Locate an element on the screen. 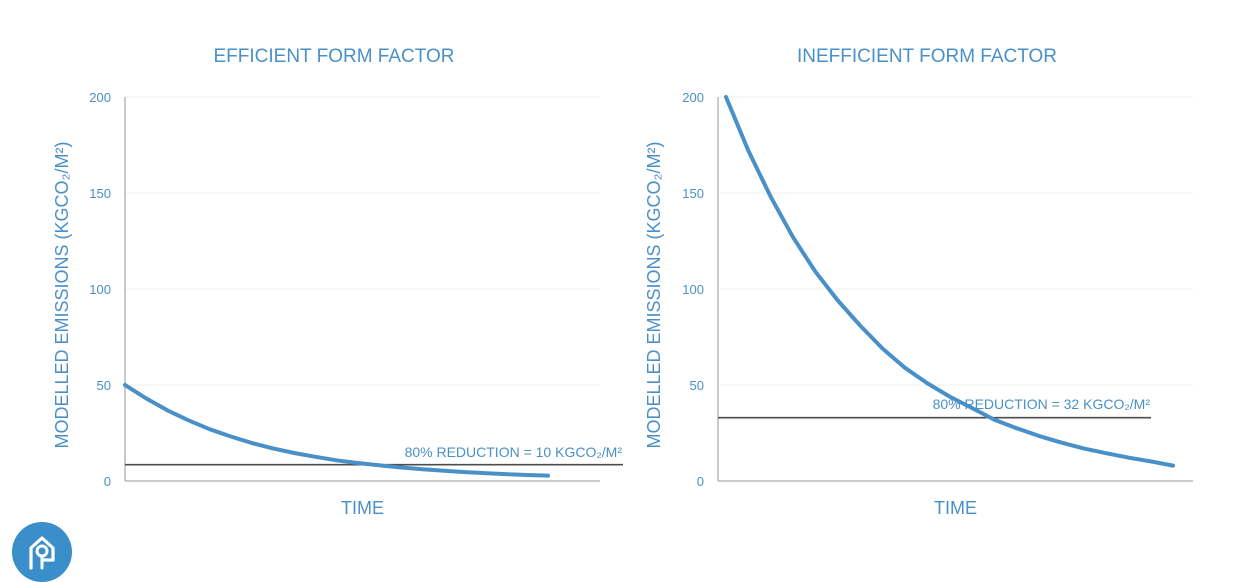 The width and height of the screenshot is (1235, 582). efficient-ytick-100: 100 is located at coordinates (100, 289).